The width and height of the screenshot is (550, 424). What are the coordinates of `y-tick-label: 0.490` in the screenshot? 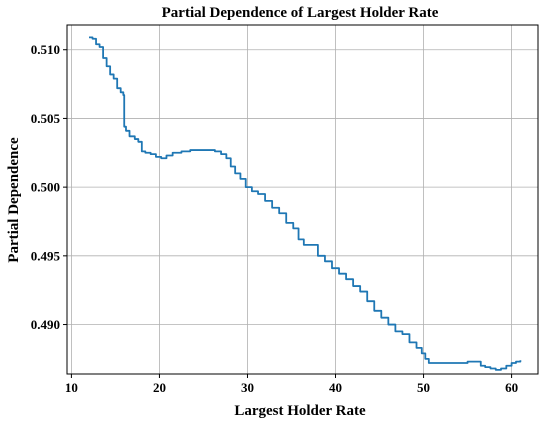 It's located at (45, 324).